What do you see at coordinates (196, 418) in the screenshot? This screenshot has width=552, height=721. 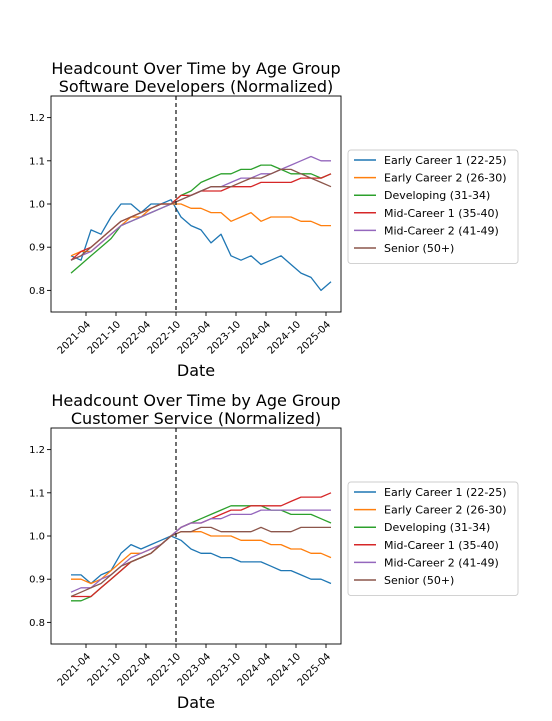 I see `chart-title-line-2: Customer Service (Normalized)` at bounding box center [196, 418].